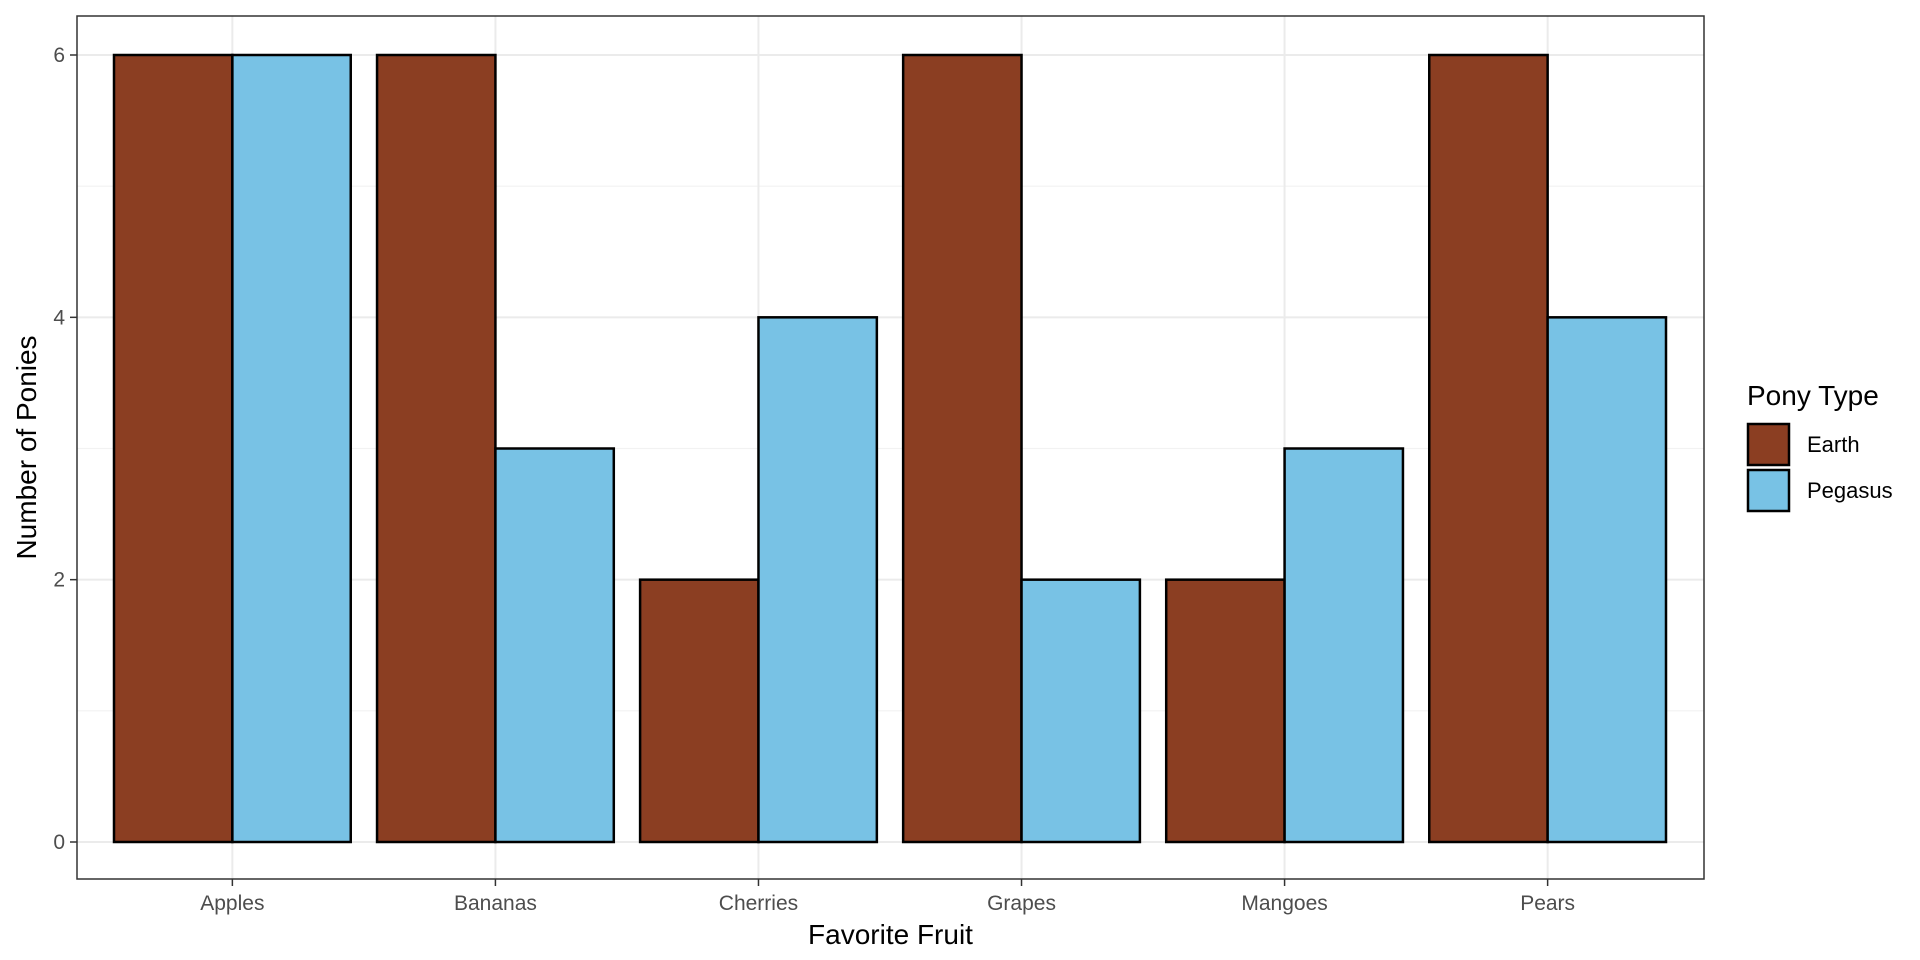 The width and height of the screenshot is (1920, 960). I want to click on y-axis-title: Number of Ponies, so click(26, 447).